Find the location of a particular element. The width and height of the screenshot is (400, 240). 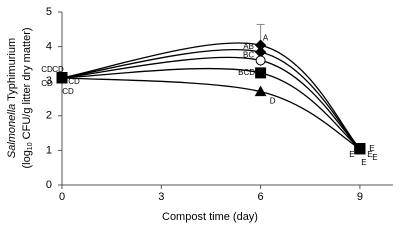

x-axis-label: Compost time (day) is located at coordinates (210, 217).